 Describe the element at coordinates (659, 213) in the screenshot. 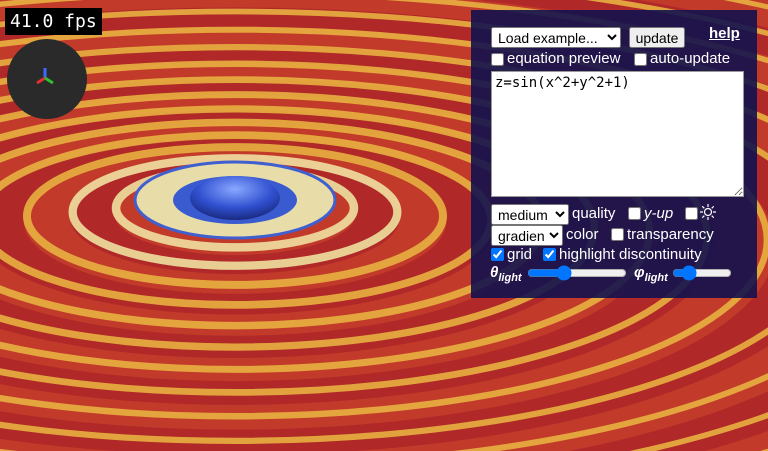

I see `label: y-up` at that location.